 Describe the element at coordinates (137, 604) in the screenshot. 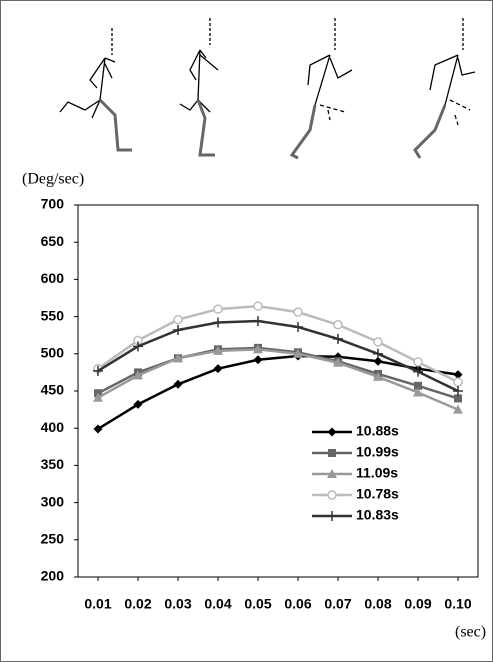

I see `x-tick-label: 0.02` at that location.